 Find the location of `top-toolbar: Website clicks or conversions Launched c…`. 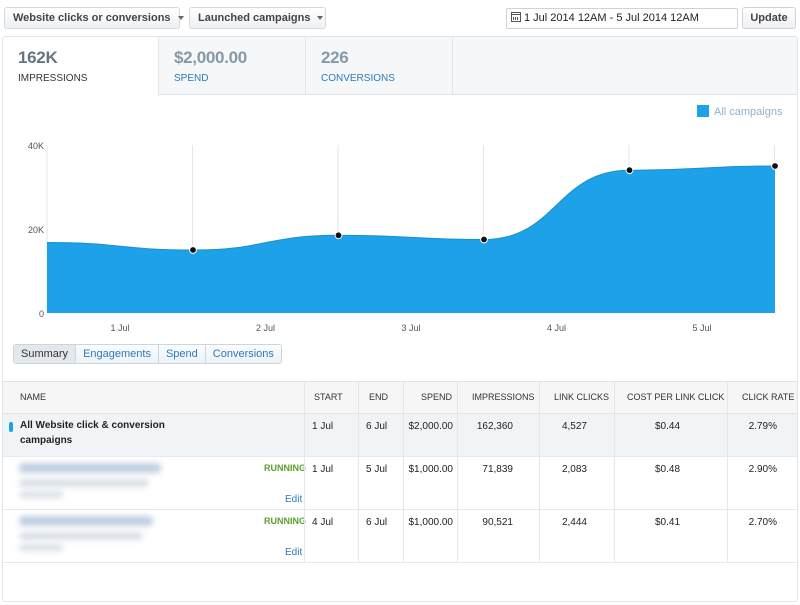

top-toolbar: Website clicks or conversions Launched c… is located at coordinates (400, 18).